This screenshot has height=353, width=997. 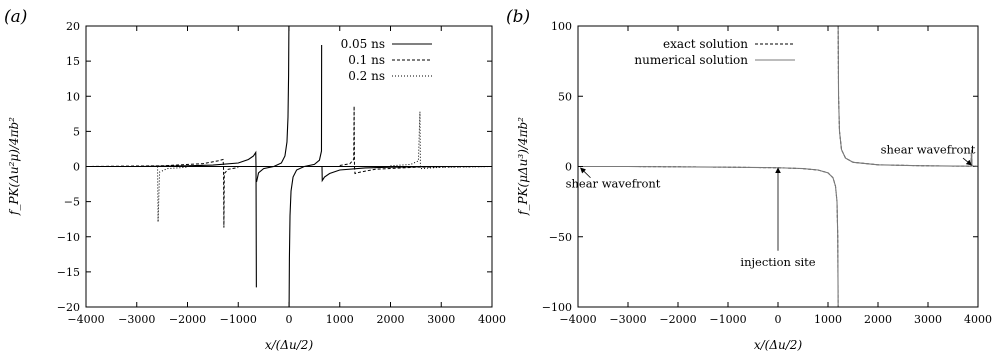 What do you see at coordinates (727, 319) in the screenshot?
I see `x-tick-label-b-3: −1000` at bounding box center [727, 319].